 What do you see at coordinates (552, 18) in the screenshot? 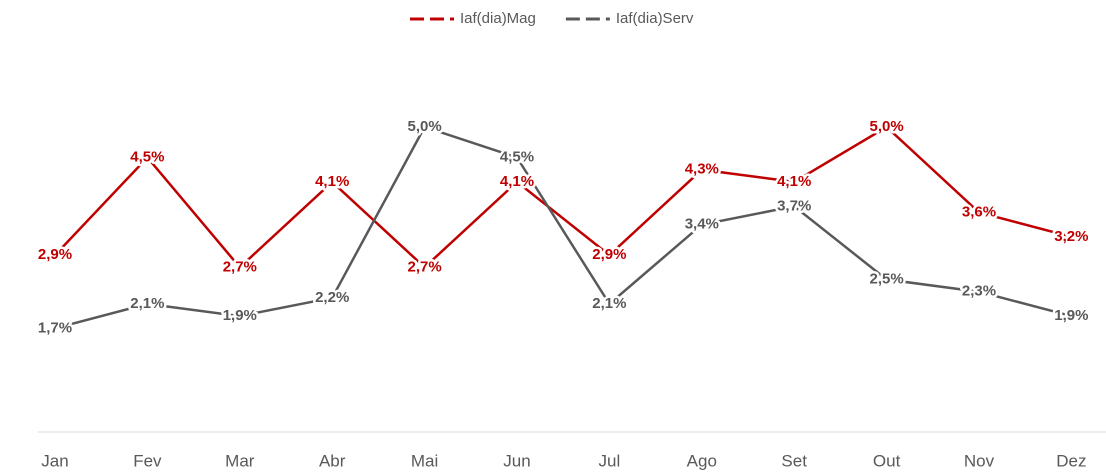
I see `legend: Iaf(dia)Mag Iaf(dia)Serv` at bounding box center [552, 18].